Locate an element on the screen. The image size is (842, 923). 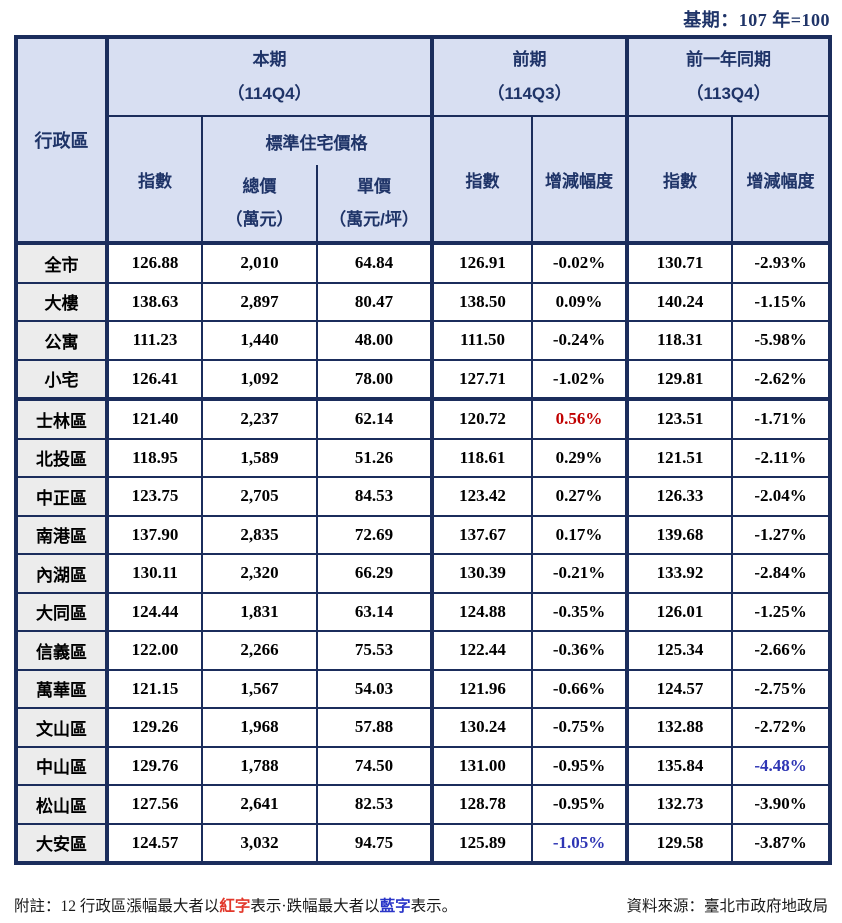
region-cell: 南港區 is located at coordinates (62, 534).